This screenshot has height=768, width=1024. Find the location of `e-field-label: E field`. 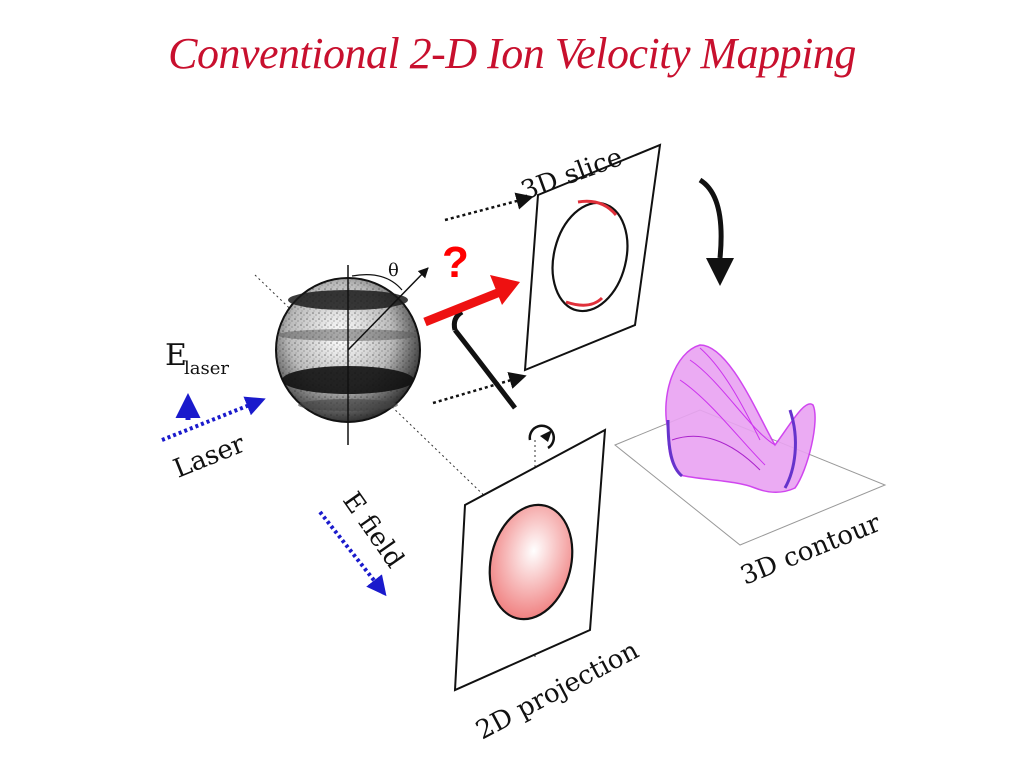

e-field-label: E field is located at coordinates (372, 530).